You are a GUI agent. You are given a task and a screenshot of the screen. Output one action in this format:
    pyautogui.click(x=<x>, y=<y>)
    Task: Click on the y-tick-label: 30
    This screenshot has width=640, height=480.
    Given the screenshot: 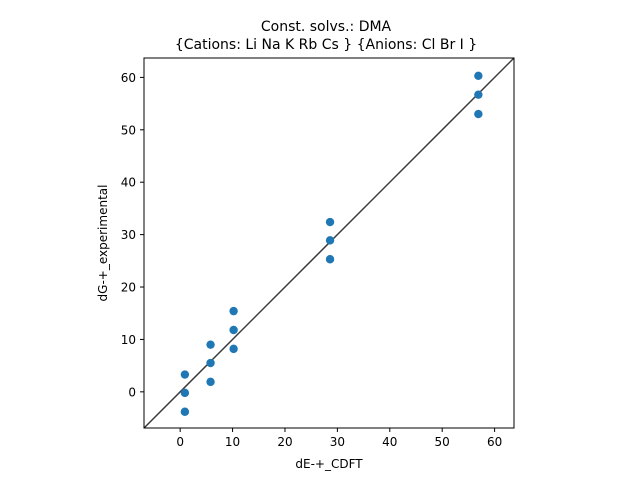 What is the action you would take?
    pyautogui.click(x=128, y=235)
    